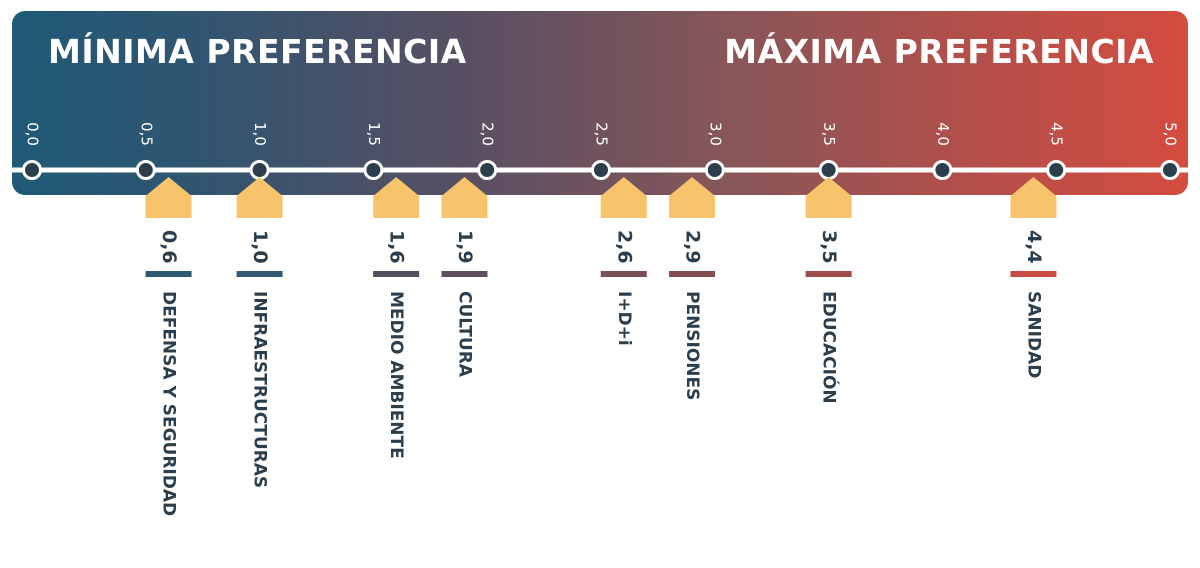 The image size is (1200, 568). Describe the element at coordinates (260, 389) in the screenshot. I see `category-label: INFRAESTRUCTURAS` at that location.